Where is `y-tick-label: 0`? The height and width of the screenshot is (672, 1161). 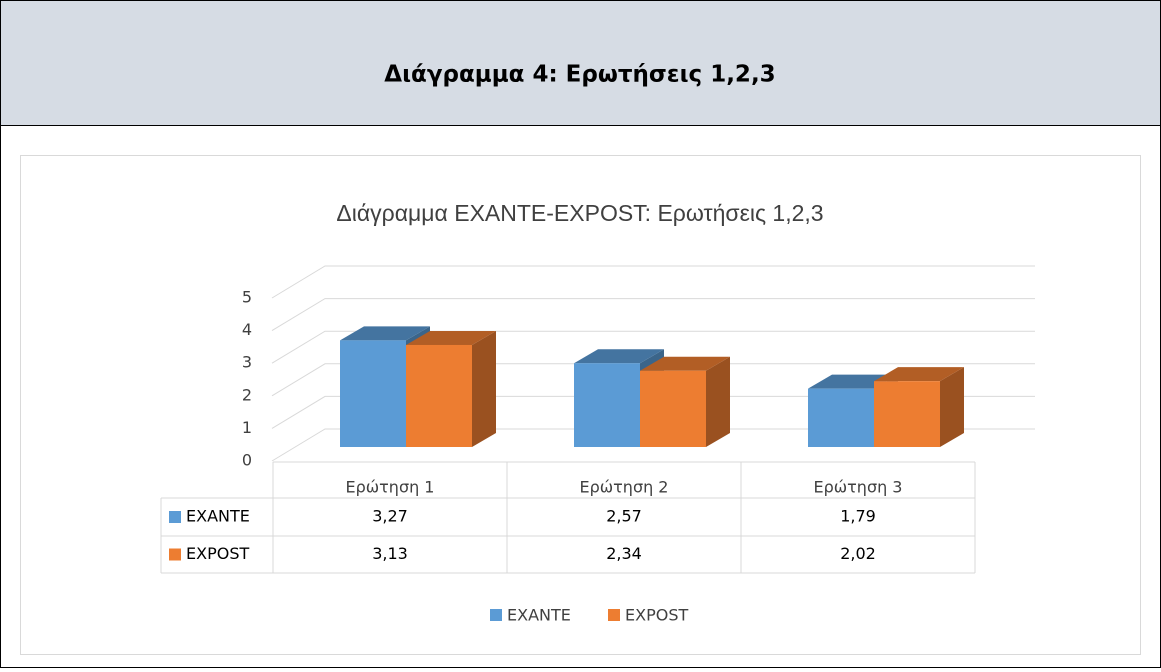
y-tick-label: 0 is located at coordinates (247, 460).